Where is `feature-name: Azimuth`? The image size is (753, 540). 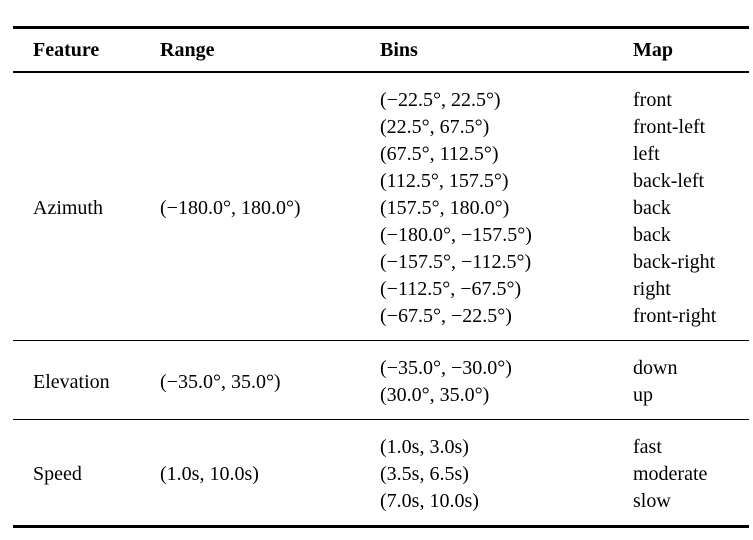
feature-name: Azimuth is located at coordinates (68, 208).